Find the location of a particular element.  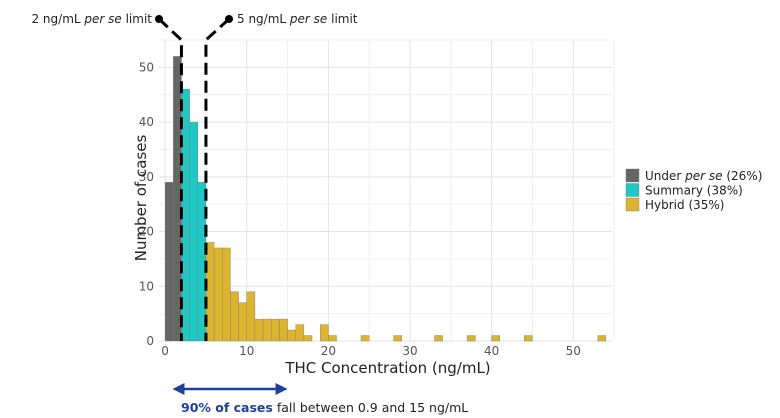

x-axis-ticks: 0 10 20 30 40 50 is located at coordinates (371, 351).